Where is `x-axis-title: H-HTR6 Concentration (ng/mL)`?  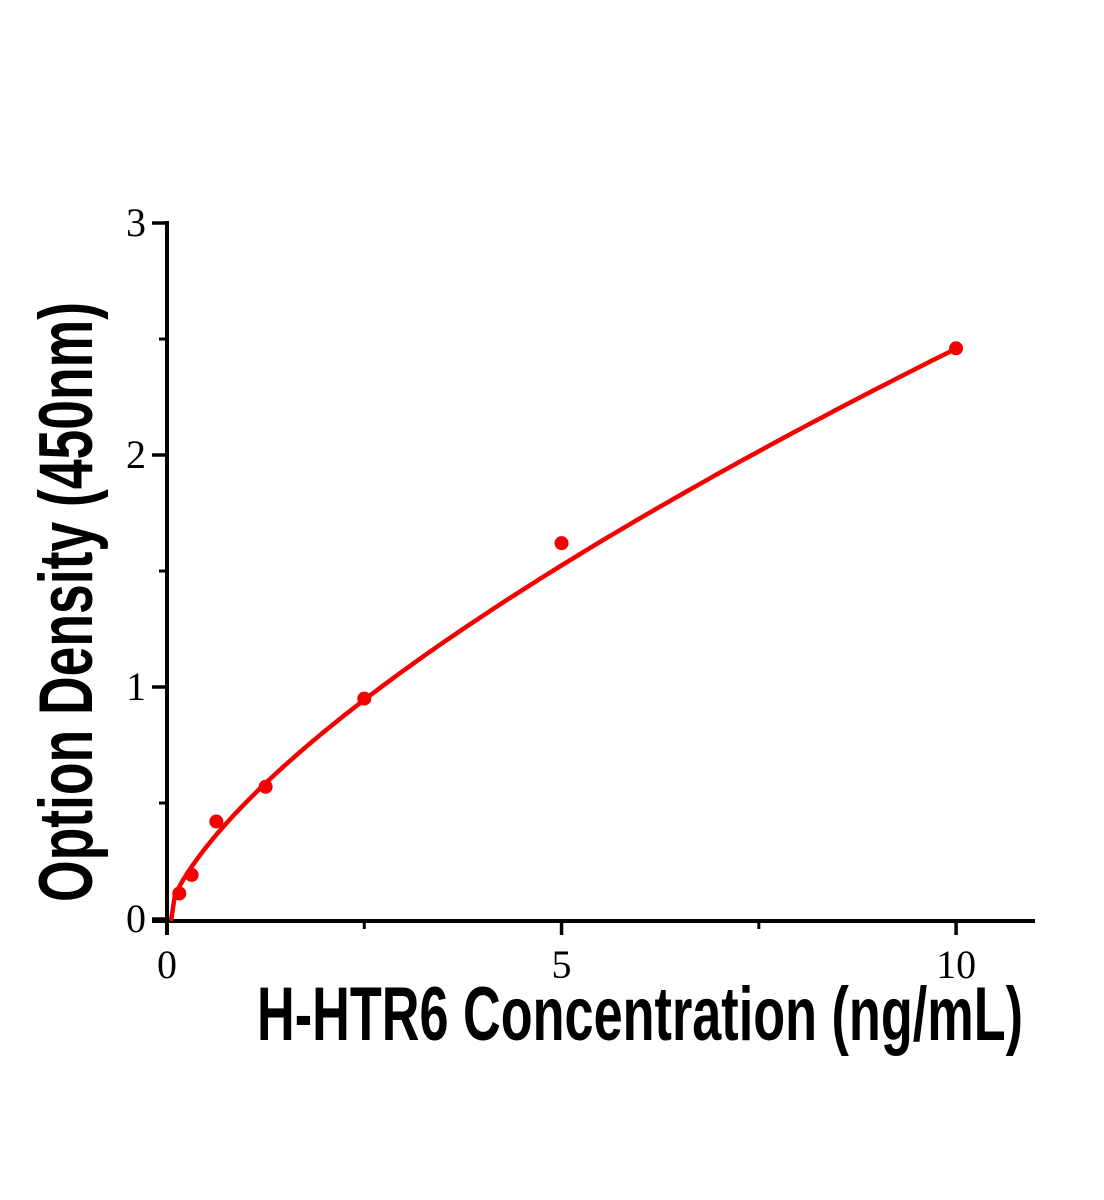 x-axis-title: H-HTR6 Concentration (ng/mL) is located at coordinates (640, 1014).